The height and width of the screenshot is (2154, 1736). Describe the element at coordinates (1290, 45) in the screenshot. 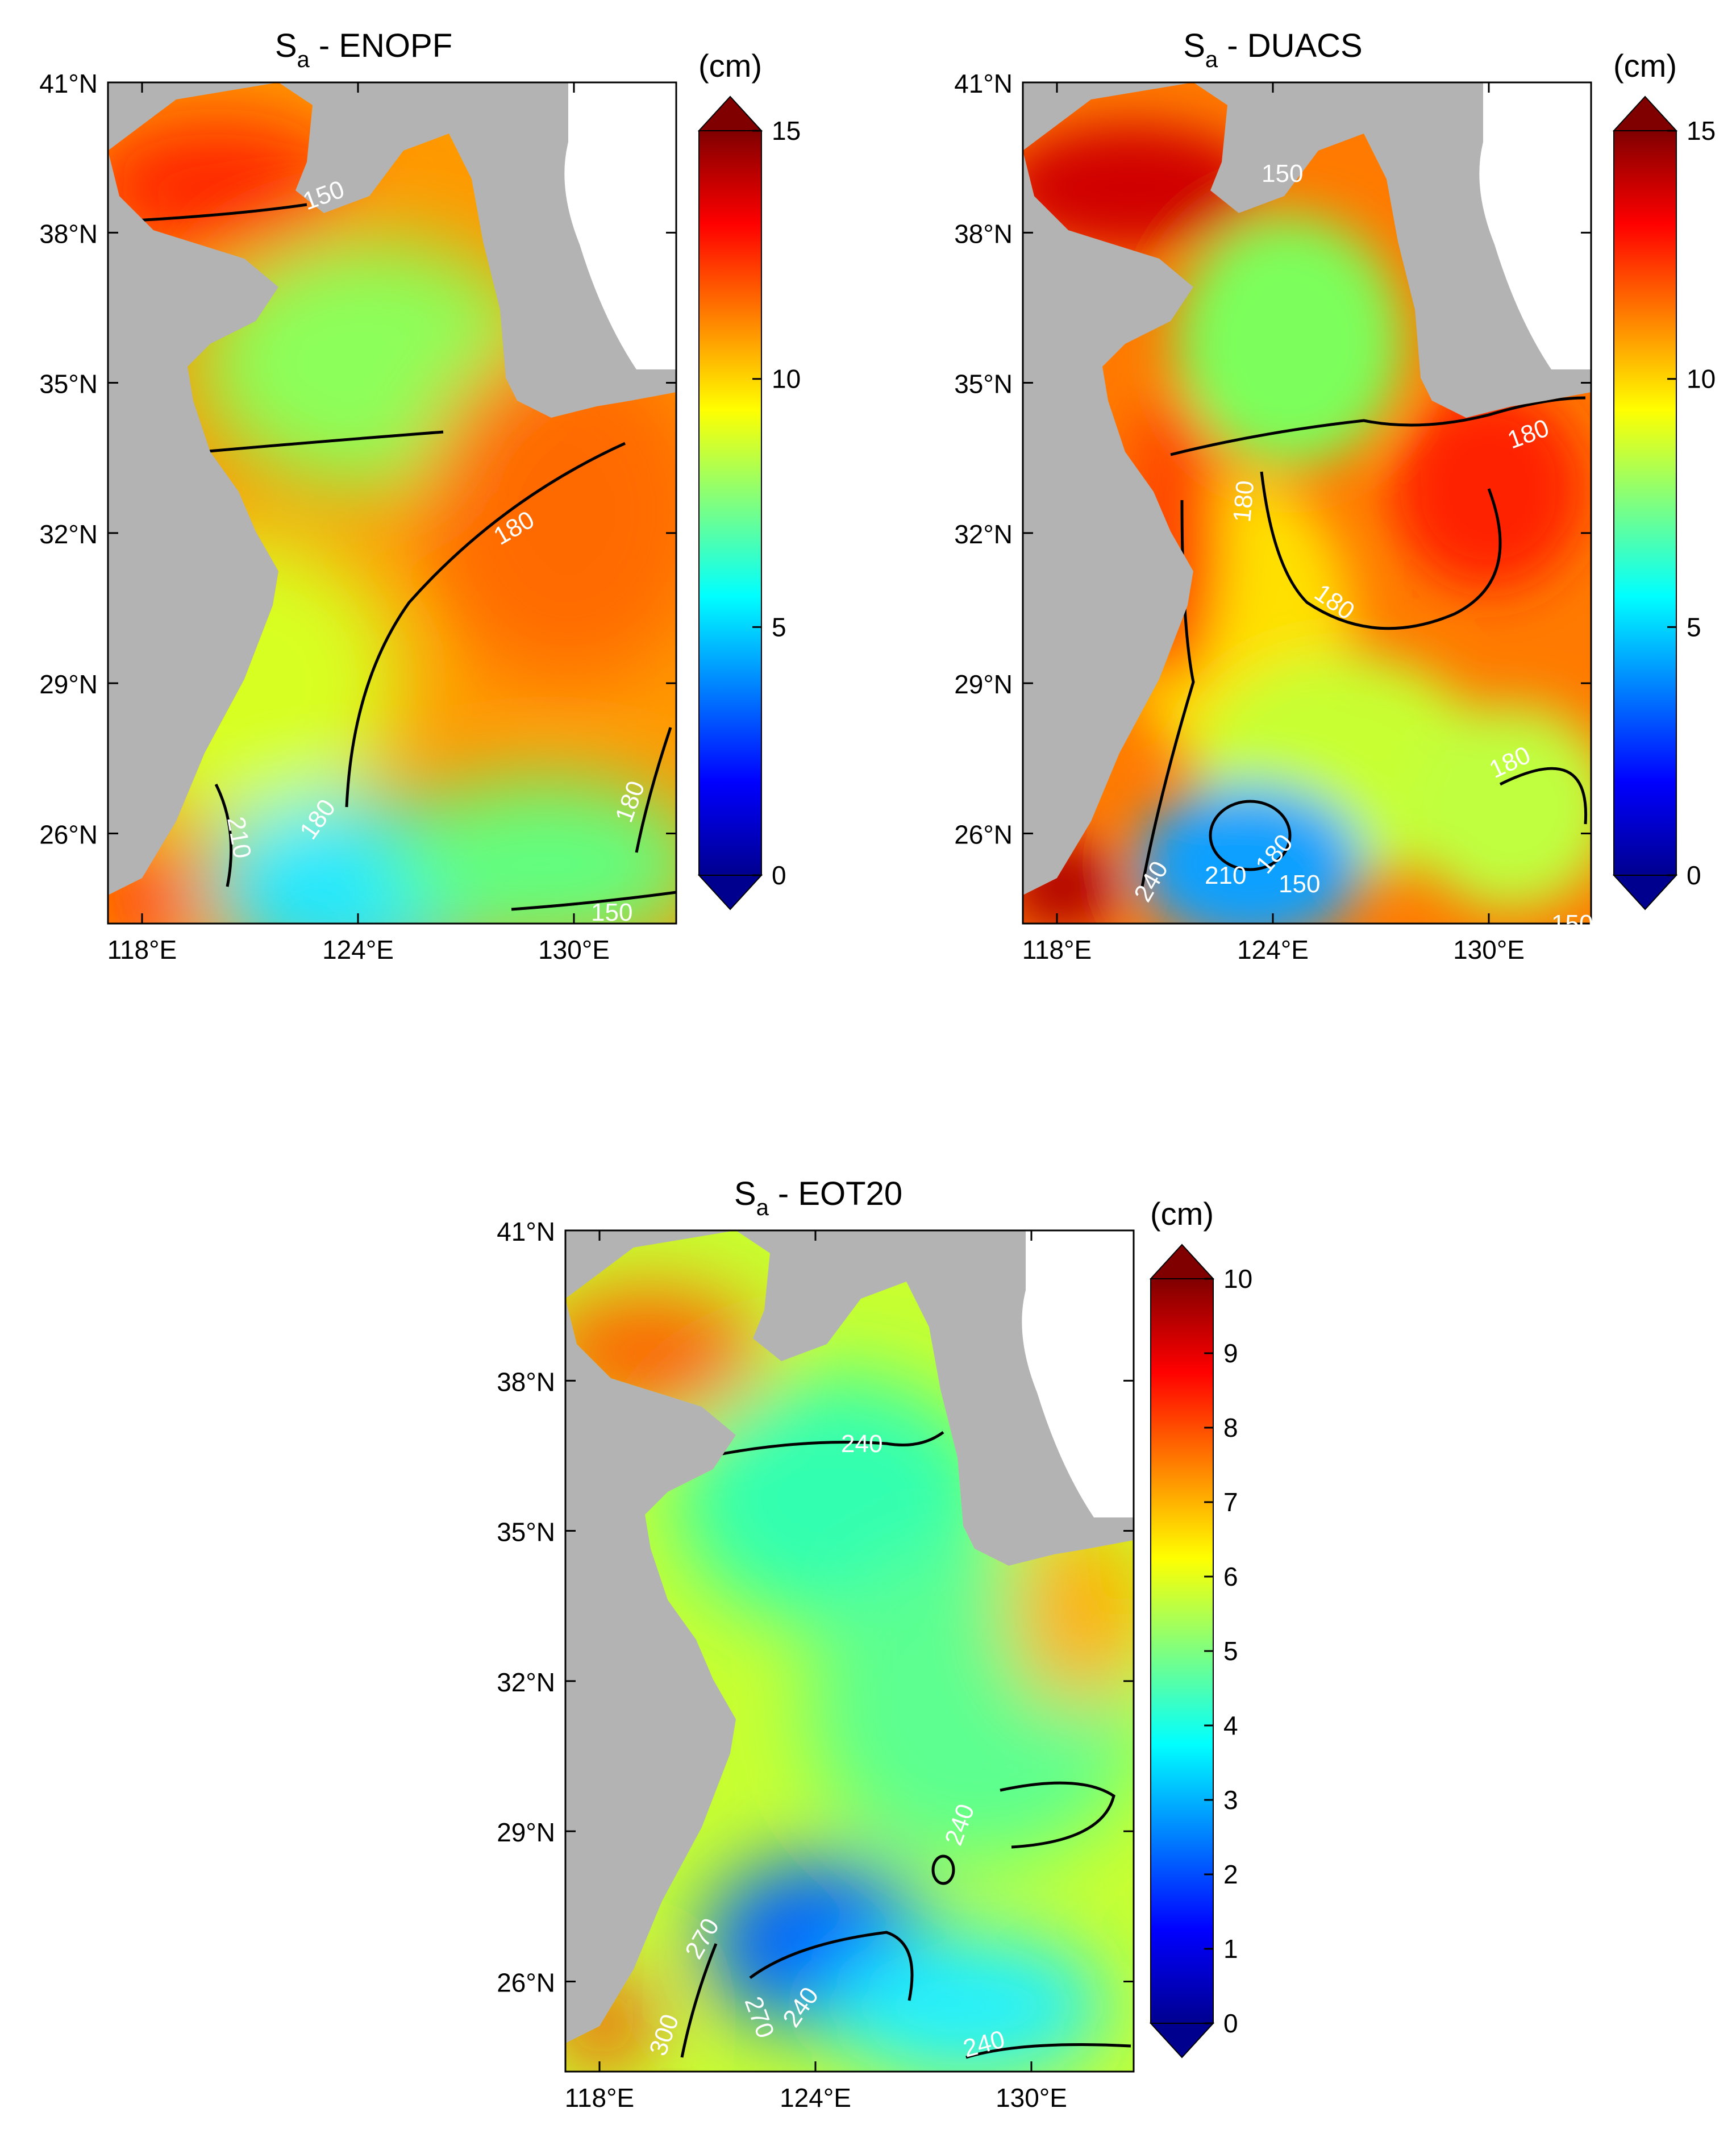

I see `title-rest: - DUACS` at that location.